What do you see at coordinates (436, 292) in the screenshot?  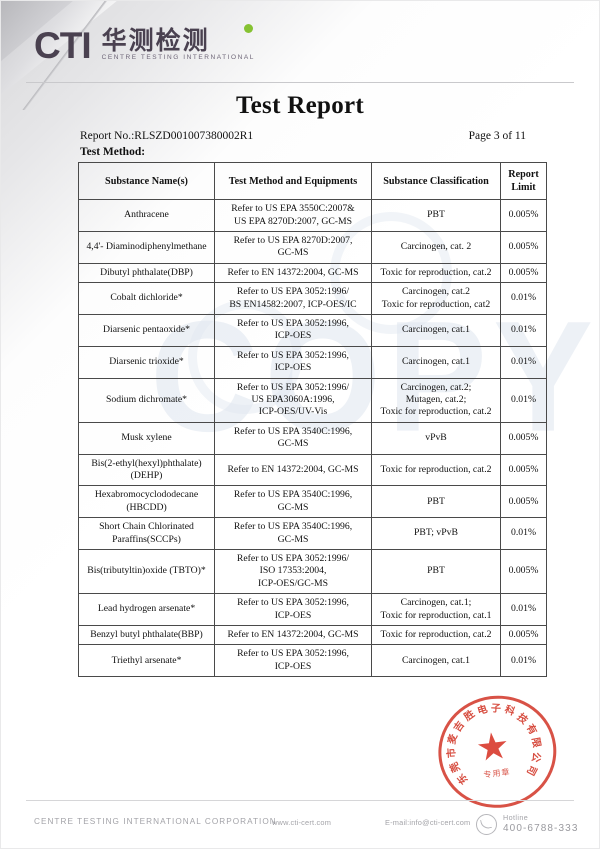 I see `cell-classification-line: Carcinogen, cat.2` at bounding box center [436, 292].